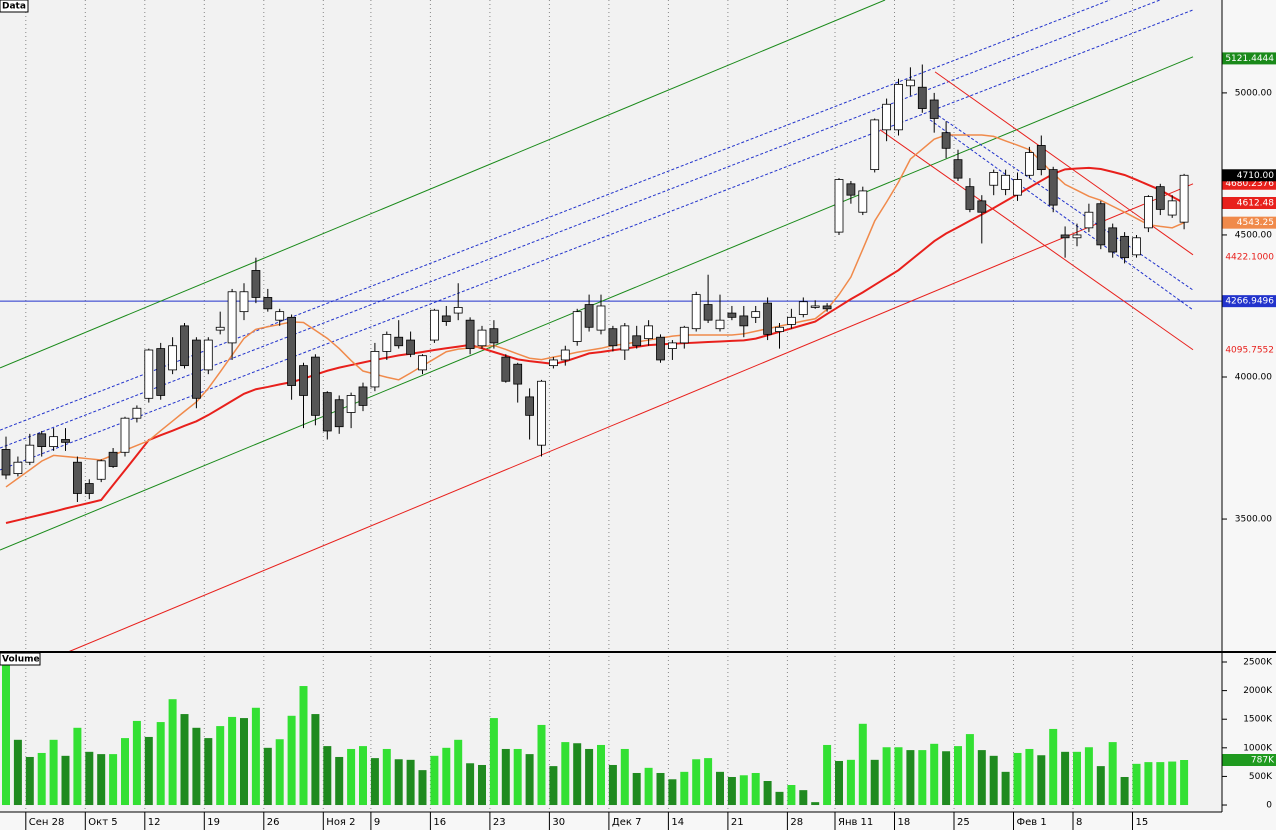 Image resolution: width=1276 pixels, height=830 pixels. Describe the element at coordinates (1258, 720) in the screenshot. I see `y-tick-label: 1500K` at that location.